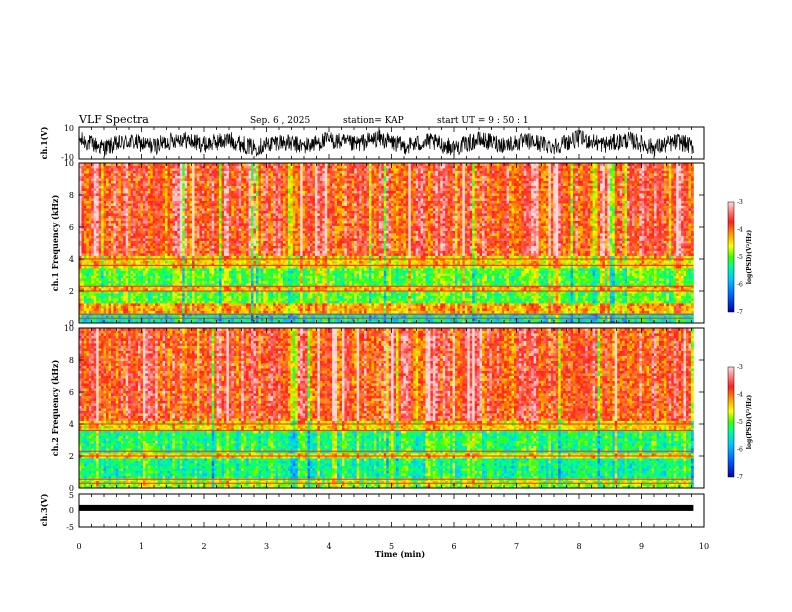  I want to click on station-label: station= KAP, so click(373, 121).